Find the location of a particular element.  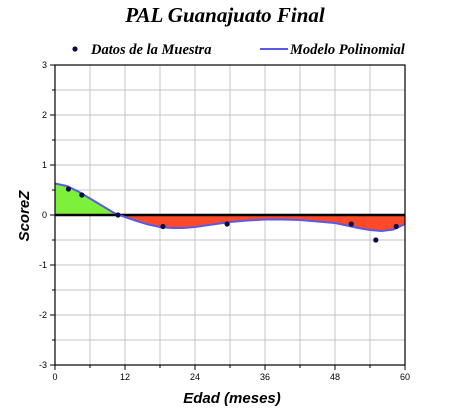

y-axis-label: ScoreZ is located at coordinates (24, 216).